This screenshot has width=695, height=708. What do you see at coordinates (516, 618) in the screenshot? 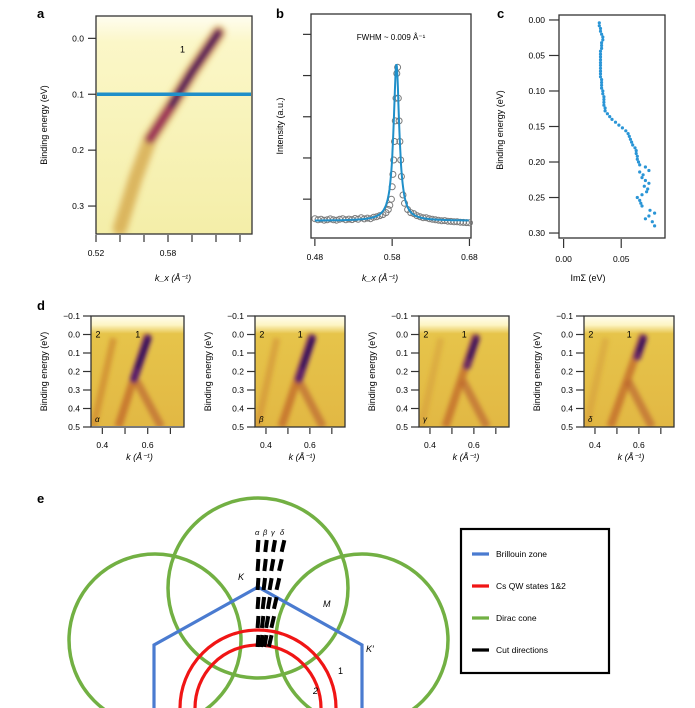
I see `legend-label: Dirac cone` at bounding box center [516, 618].